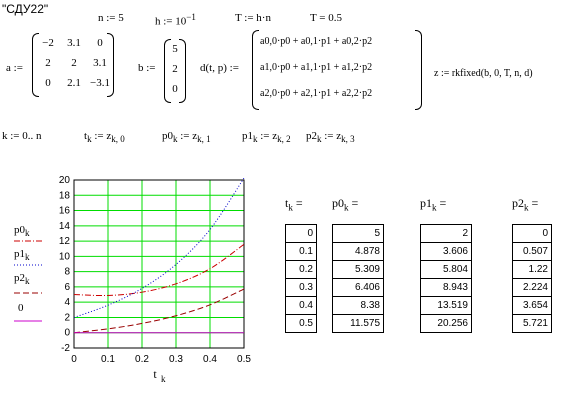 This screenshot has width=573, height=402. I want to click on table-cell: 0.3, so click(301, 287).